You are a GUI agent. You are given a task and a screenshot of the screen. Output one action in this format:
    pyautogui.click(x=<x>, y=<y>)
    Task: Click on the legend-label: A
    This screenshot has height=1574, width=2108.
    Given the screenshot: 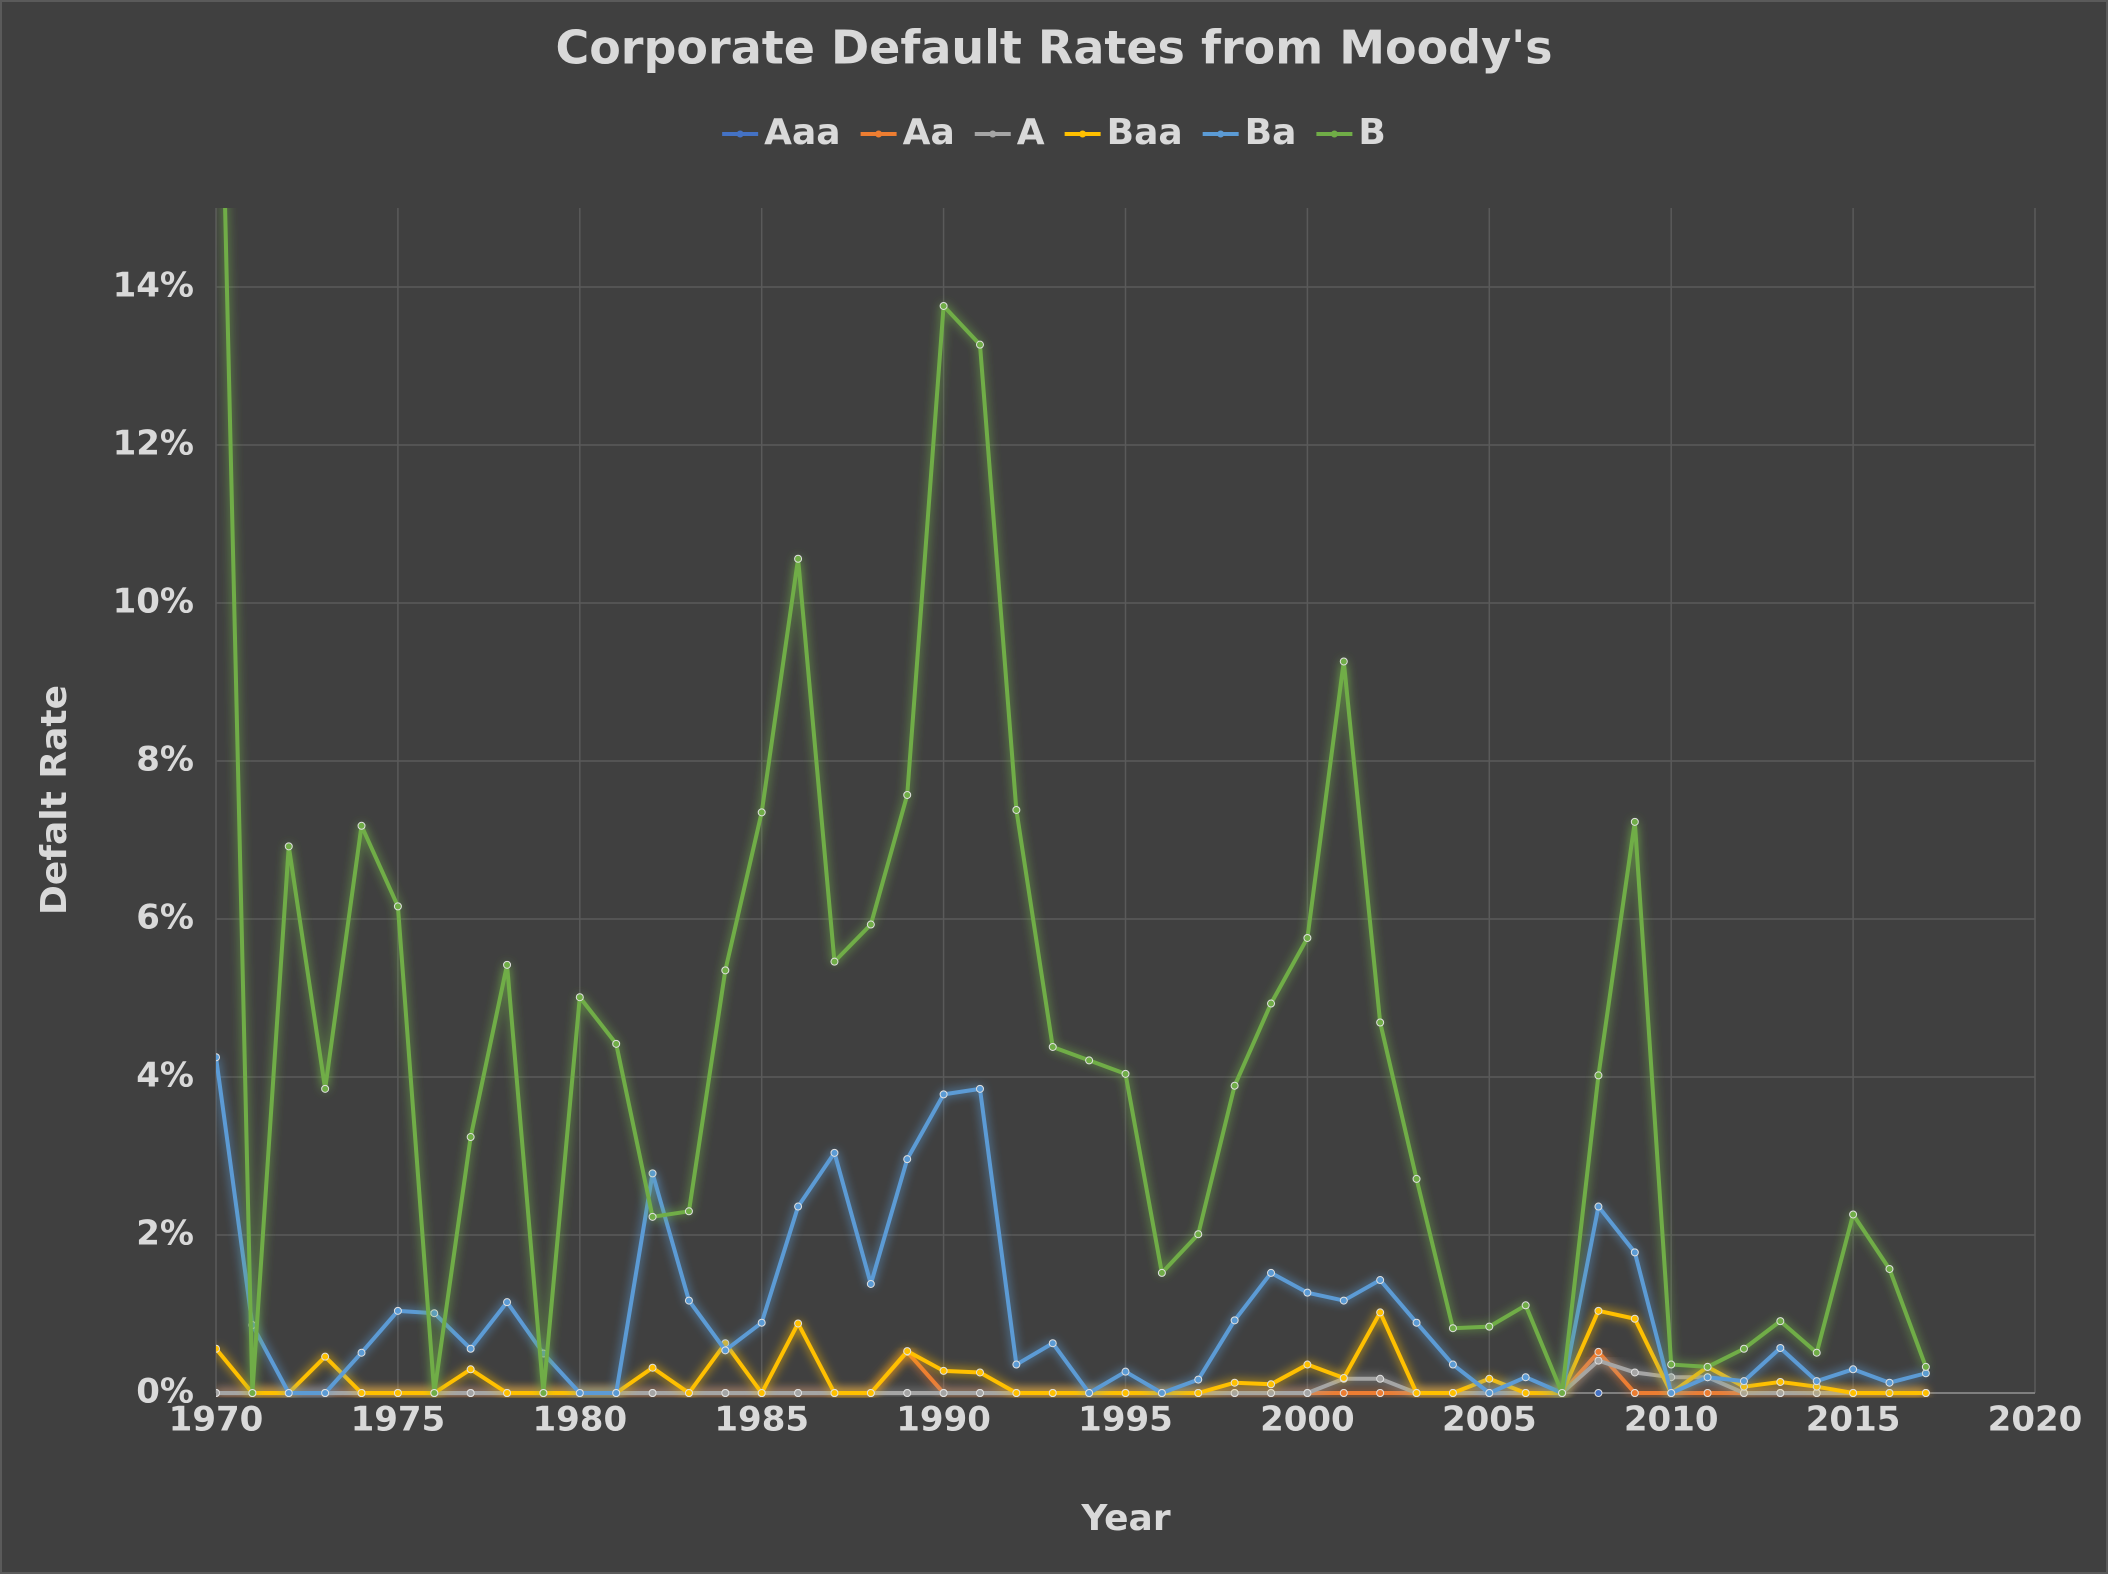 What is the action you would take?
    pyautogui.click(x=1031, y=132)
    